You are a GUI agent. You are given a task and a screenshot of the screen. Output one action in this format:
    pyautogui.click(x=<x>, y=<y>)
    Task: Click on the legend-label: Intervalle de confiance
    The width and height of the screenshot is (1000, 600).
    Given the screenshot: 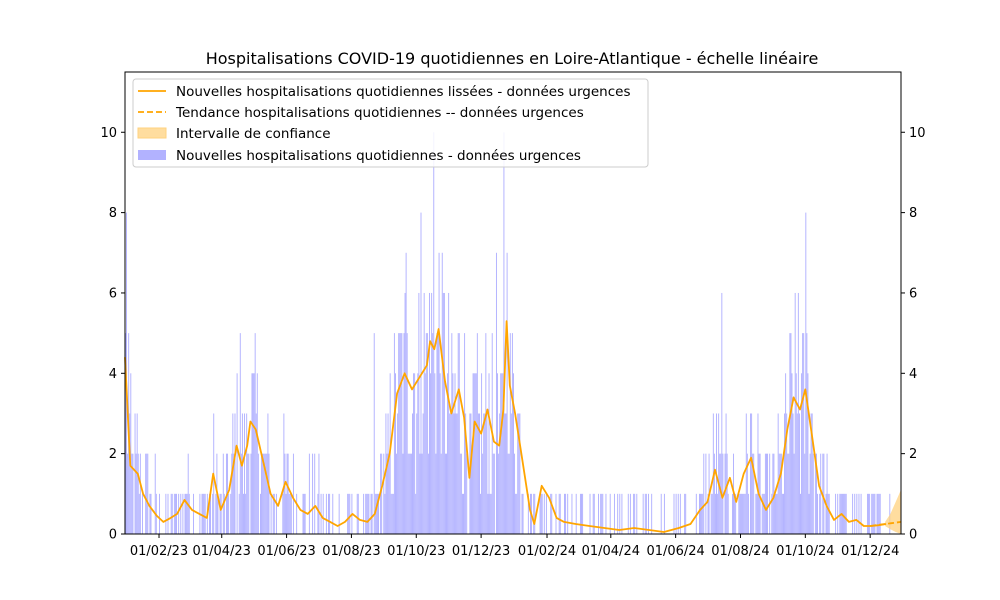 What is the action you would take?
    pyautogui.click(x=253, y=134)
    